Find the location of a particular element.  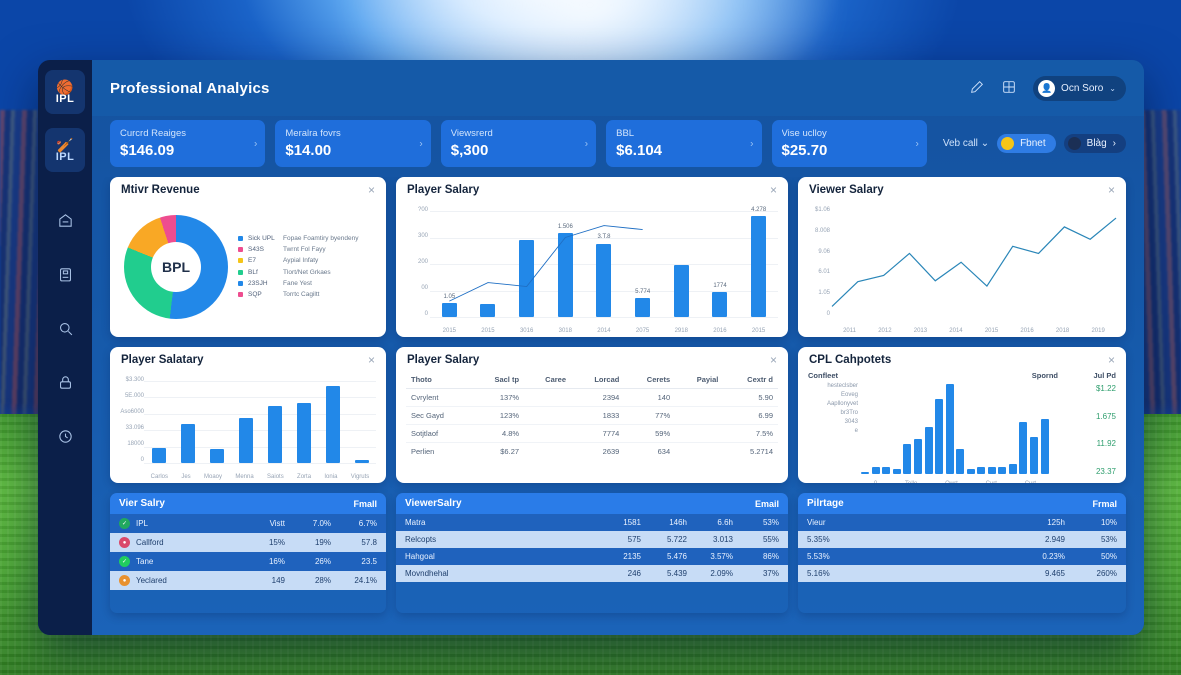

table-row: Matra 1581 146h 6.6h 53% is located at coordinates (592, 522).